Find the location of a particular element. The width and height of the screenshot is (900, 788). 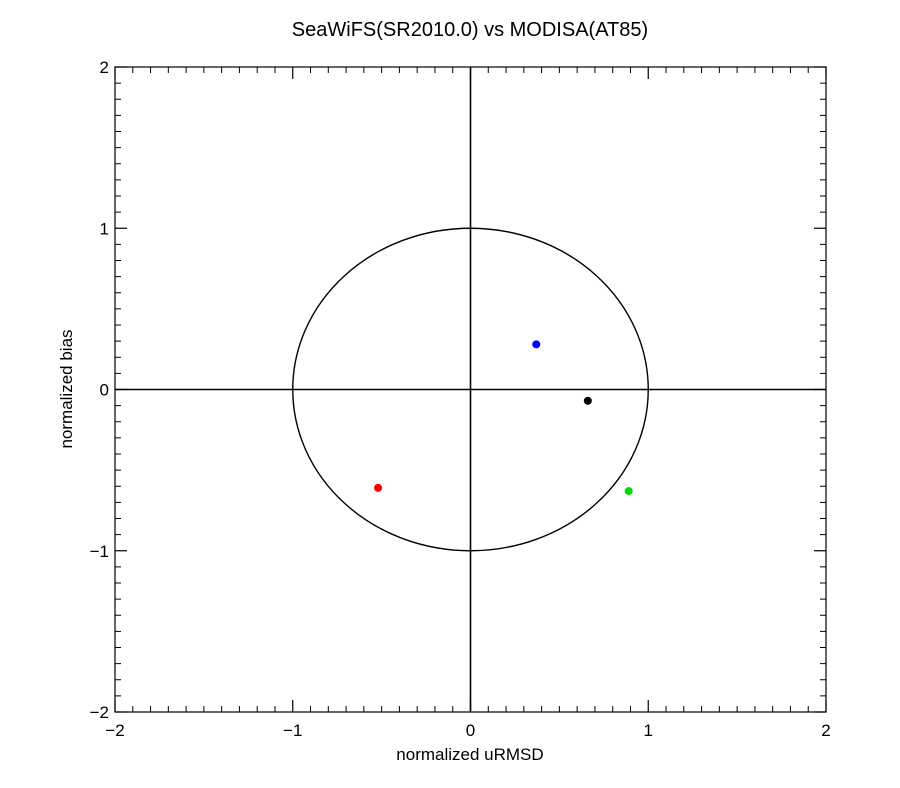

y-tick-label: −2 is located at coordinates (99, 712).